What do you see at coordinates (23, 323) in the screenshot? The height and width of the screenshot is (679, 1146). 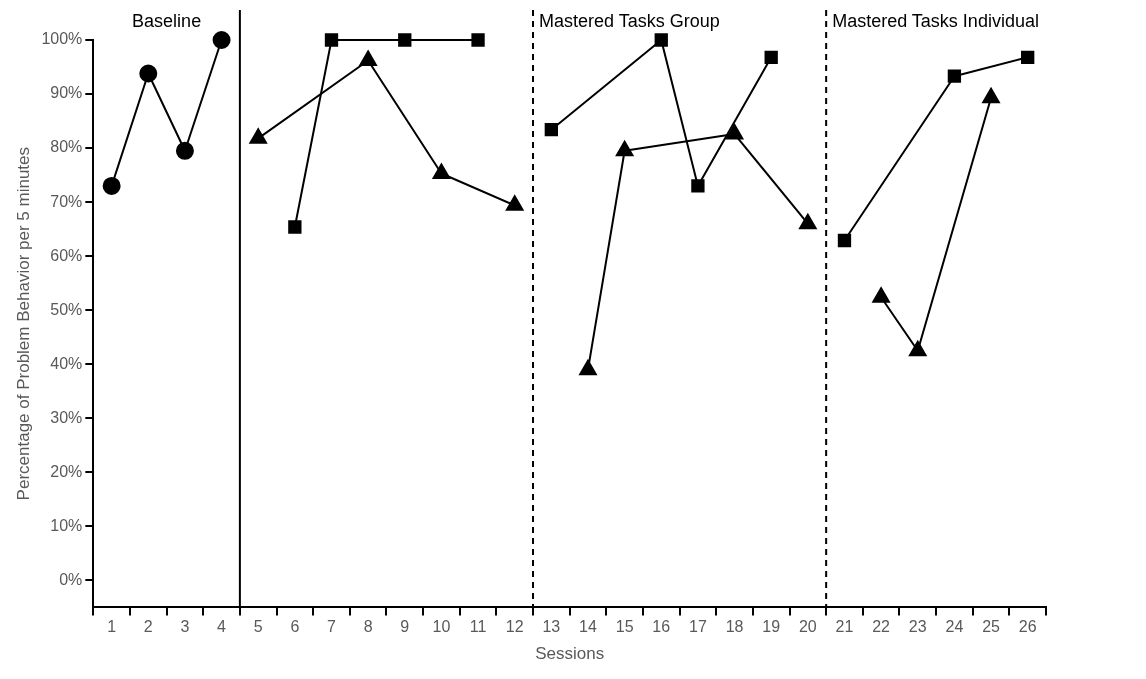 I see `y-axis-title: Percentage of Problem Behavior per 5 minutes` at bounding box center [23, 323].